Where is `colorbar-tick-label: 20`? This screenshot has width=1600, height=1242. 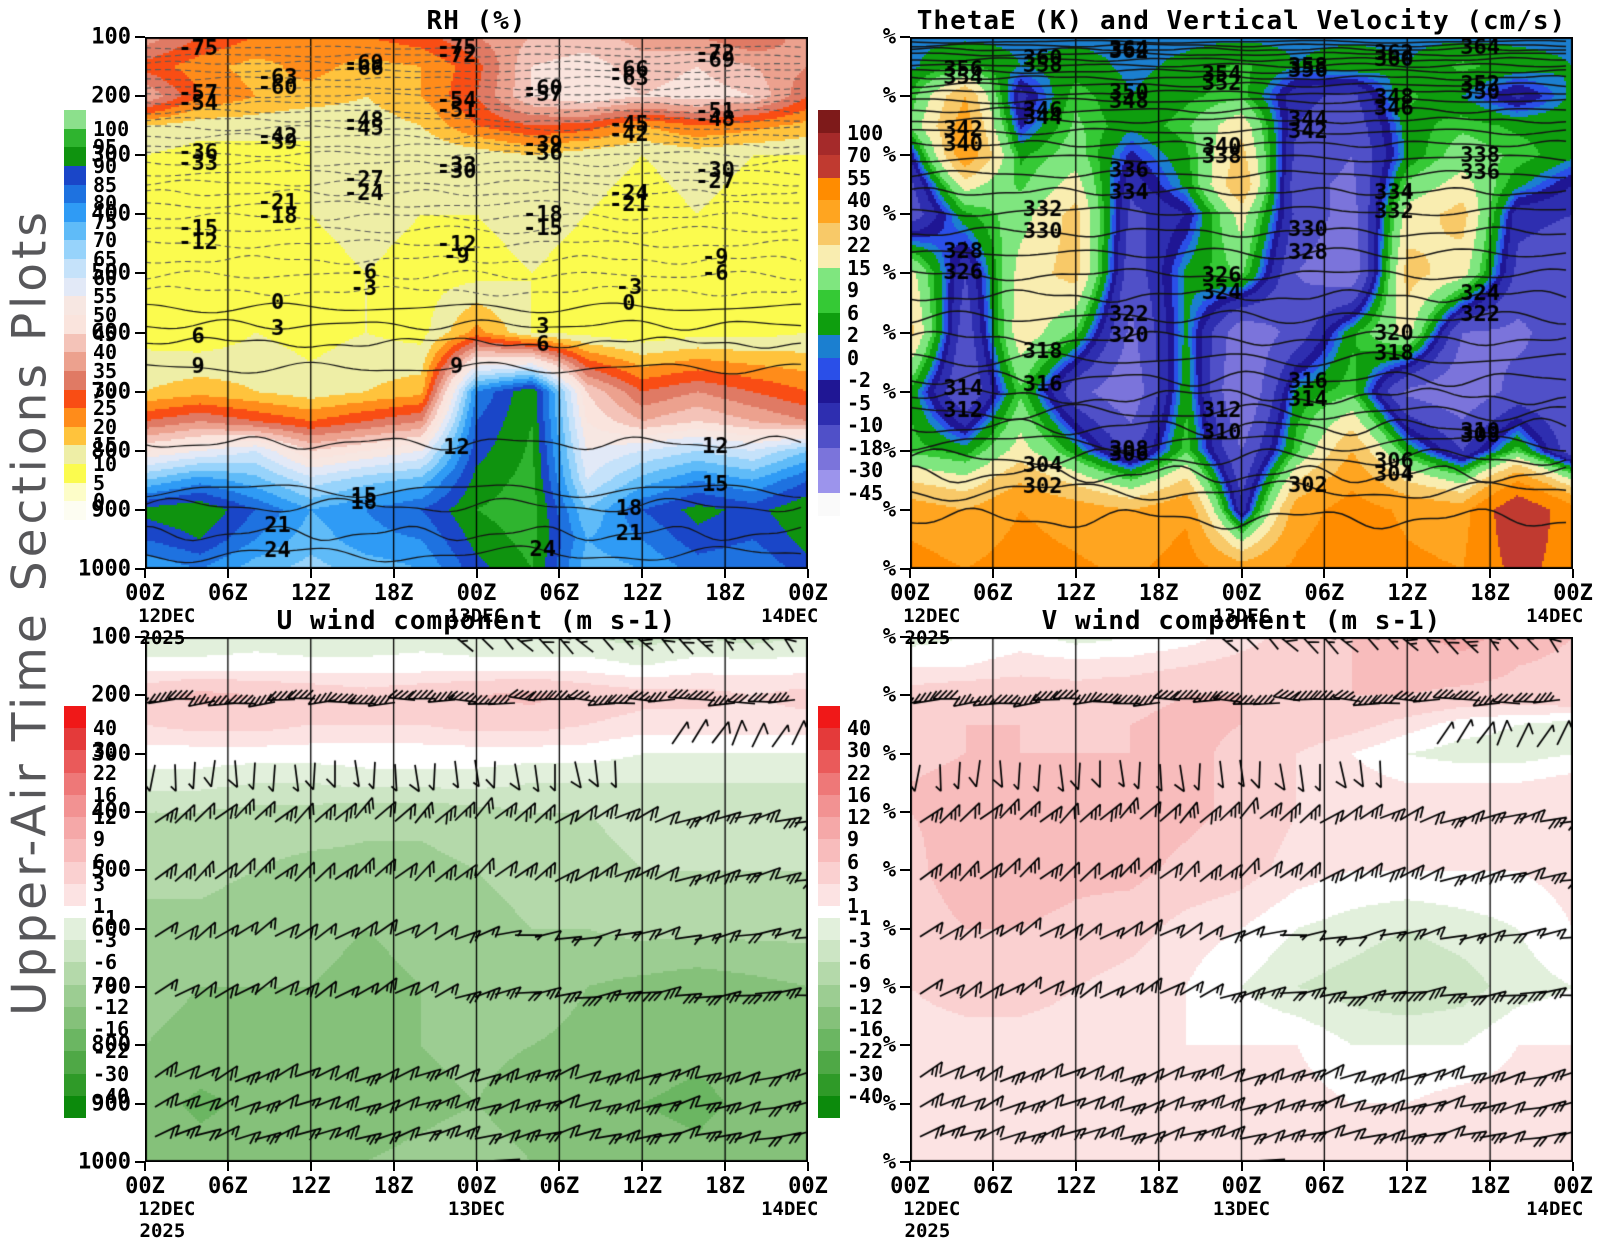
colorbar-tick-label: 20 is located at coordinates (105, 426).